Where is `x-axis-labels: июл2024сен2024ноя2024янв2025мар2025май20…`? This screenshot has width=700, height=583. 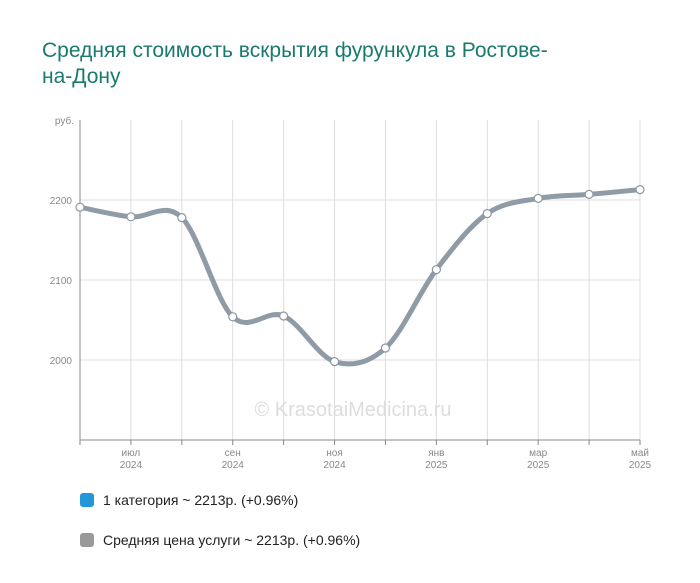 x-axis-labels: июл2024сен2024ноя2024янв2025мар2025май20… is located at coordinates (386, 459).